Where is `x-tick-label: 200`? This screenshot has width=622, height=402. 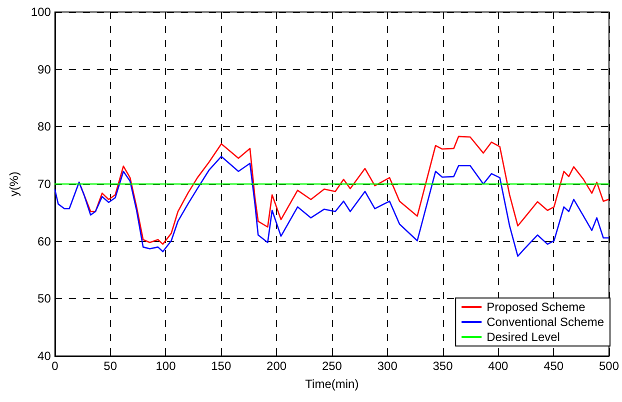 x-tick-label: 200 is located at coordinates (276, 366).